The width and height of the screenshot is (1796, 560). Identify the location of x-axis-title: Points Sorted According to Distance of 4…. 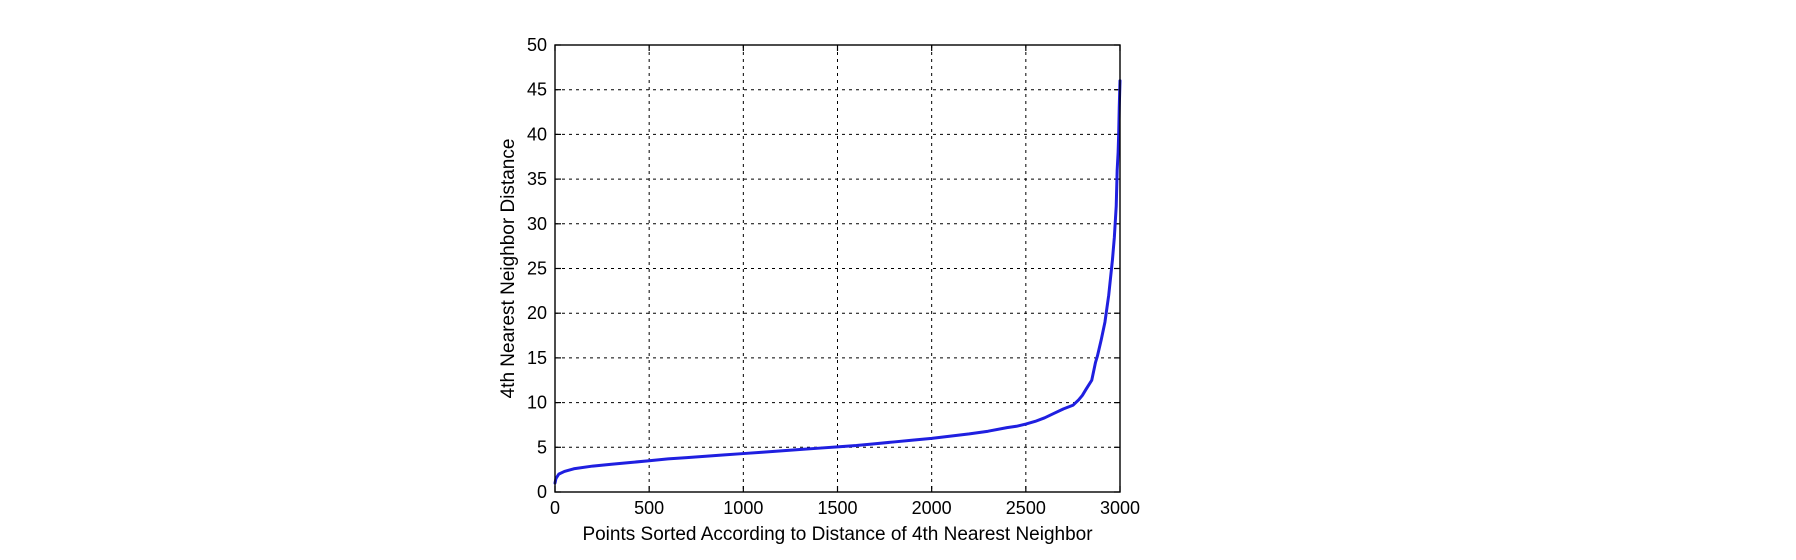
(837, 534).